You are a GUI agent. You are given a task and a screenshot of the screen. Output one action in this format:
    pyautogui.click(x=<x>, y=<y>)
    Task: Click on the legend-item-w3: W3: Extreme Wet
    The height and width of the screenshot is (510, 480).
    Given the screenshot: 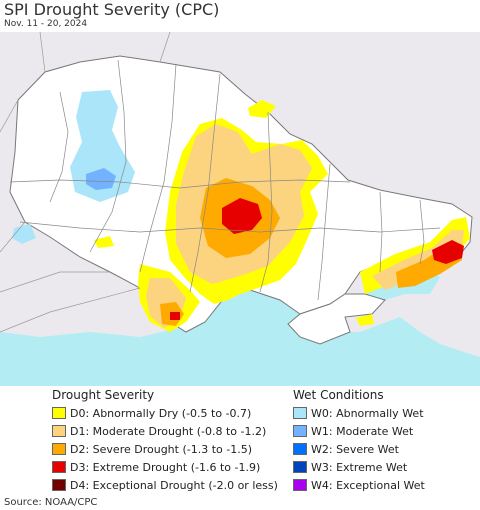 What is the action you would take?
    pyautogui.click(x=350, y=467)
    